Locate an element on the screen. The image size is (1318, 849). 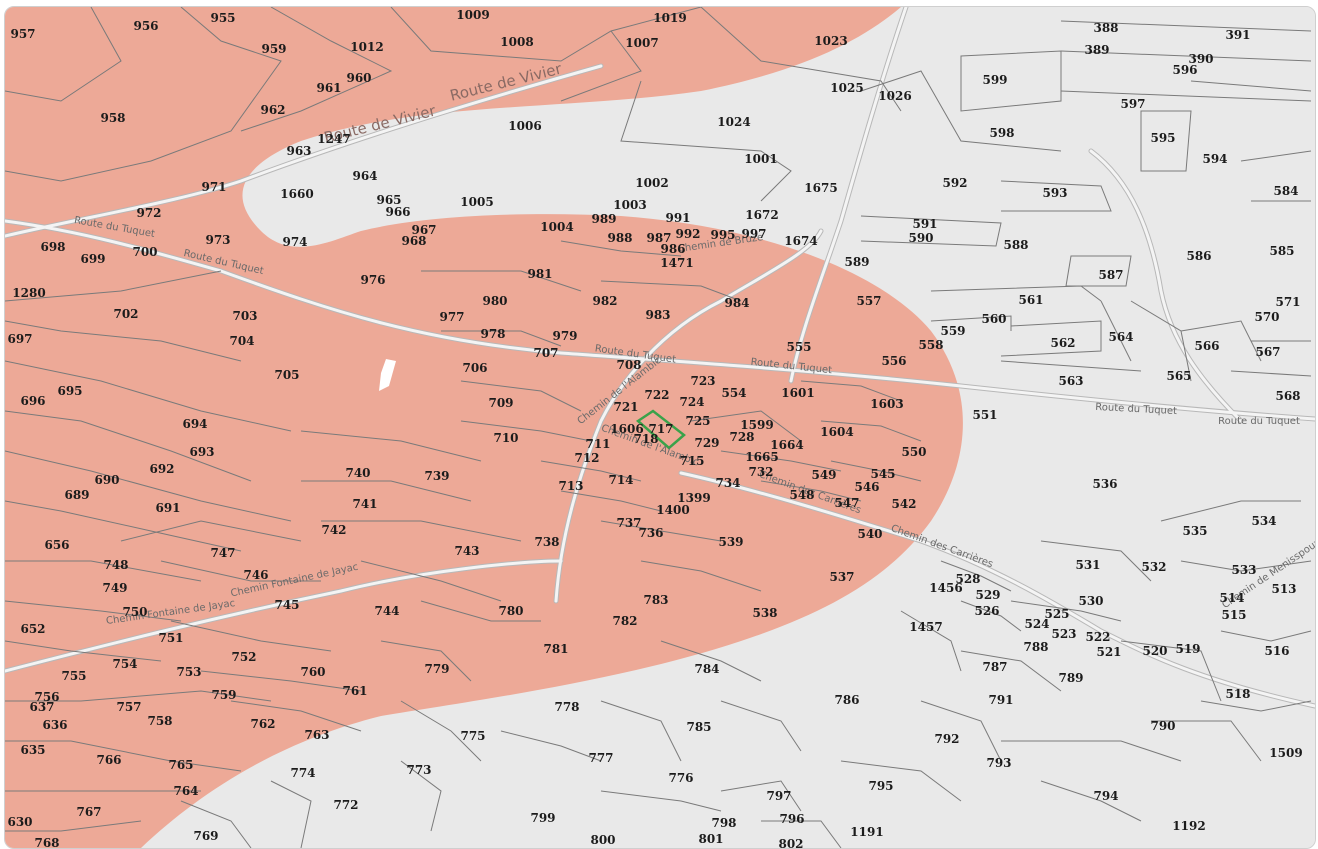
parcel-label-775: 775 is located at coordinates (472, 736).